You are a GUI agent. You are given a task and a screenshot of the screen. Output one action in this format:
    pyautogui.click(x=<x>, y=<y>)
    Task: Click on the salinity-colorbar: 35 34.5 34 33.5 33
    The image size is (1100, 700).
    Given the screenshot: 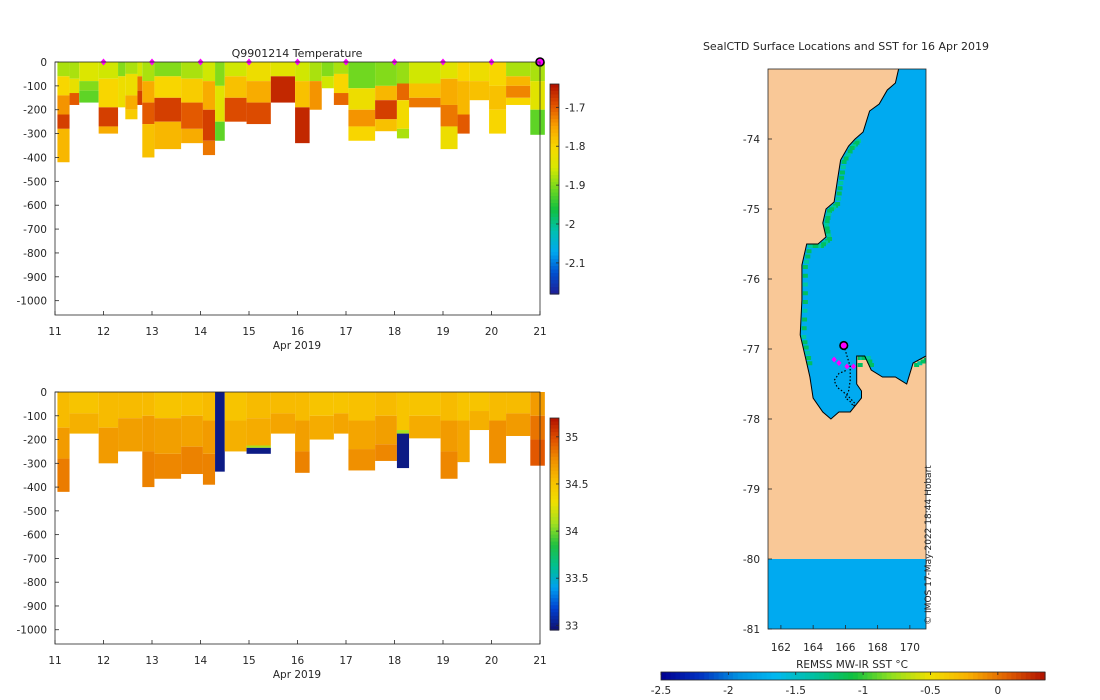 What is the action you would take?
    pyautogui.click(x=568, y=524)
    